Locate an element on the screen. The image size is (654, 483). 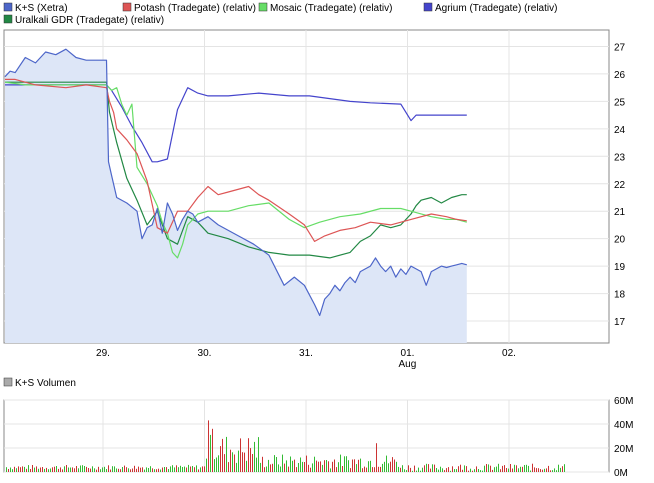
legend-label-mosaic: Mosaic (Tradegate) (relativ) is located at coordinates (331, 8).